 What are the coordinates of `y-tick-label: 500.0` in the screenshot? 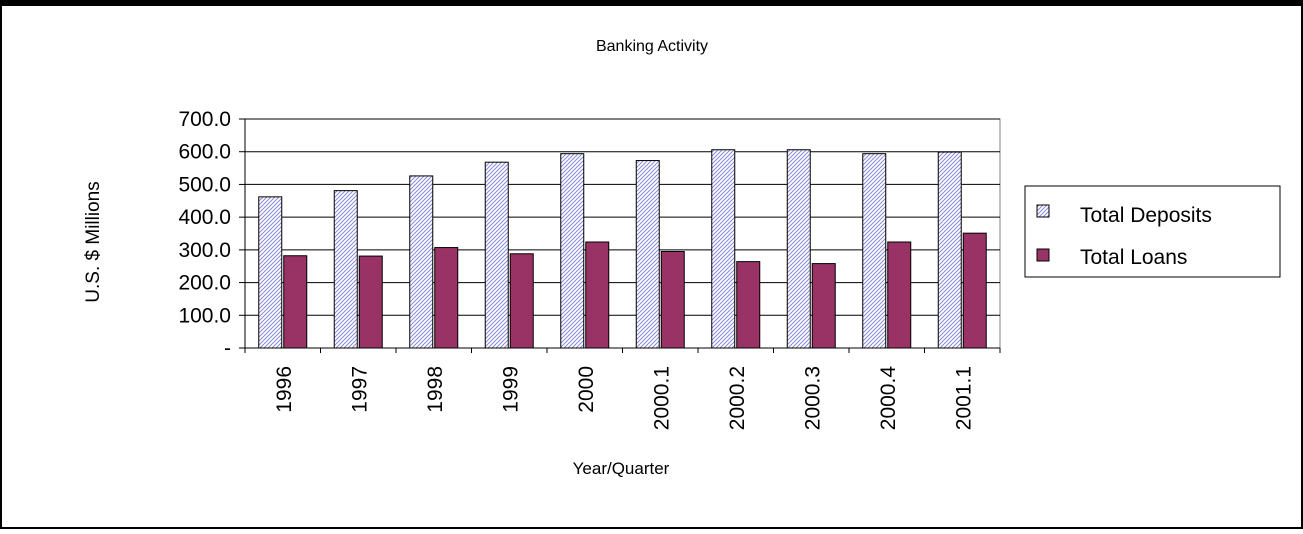 It's located at (204, 184).